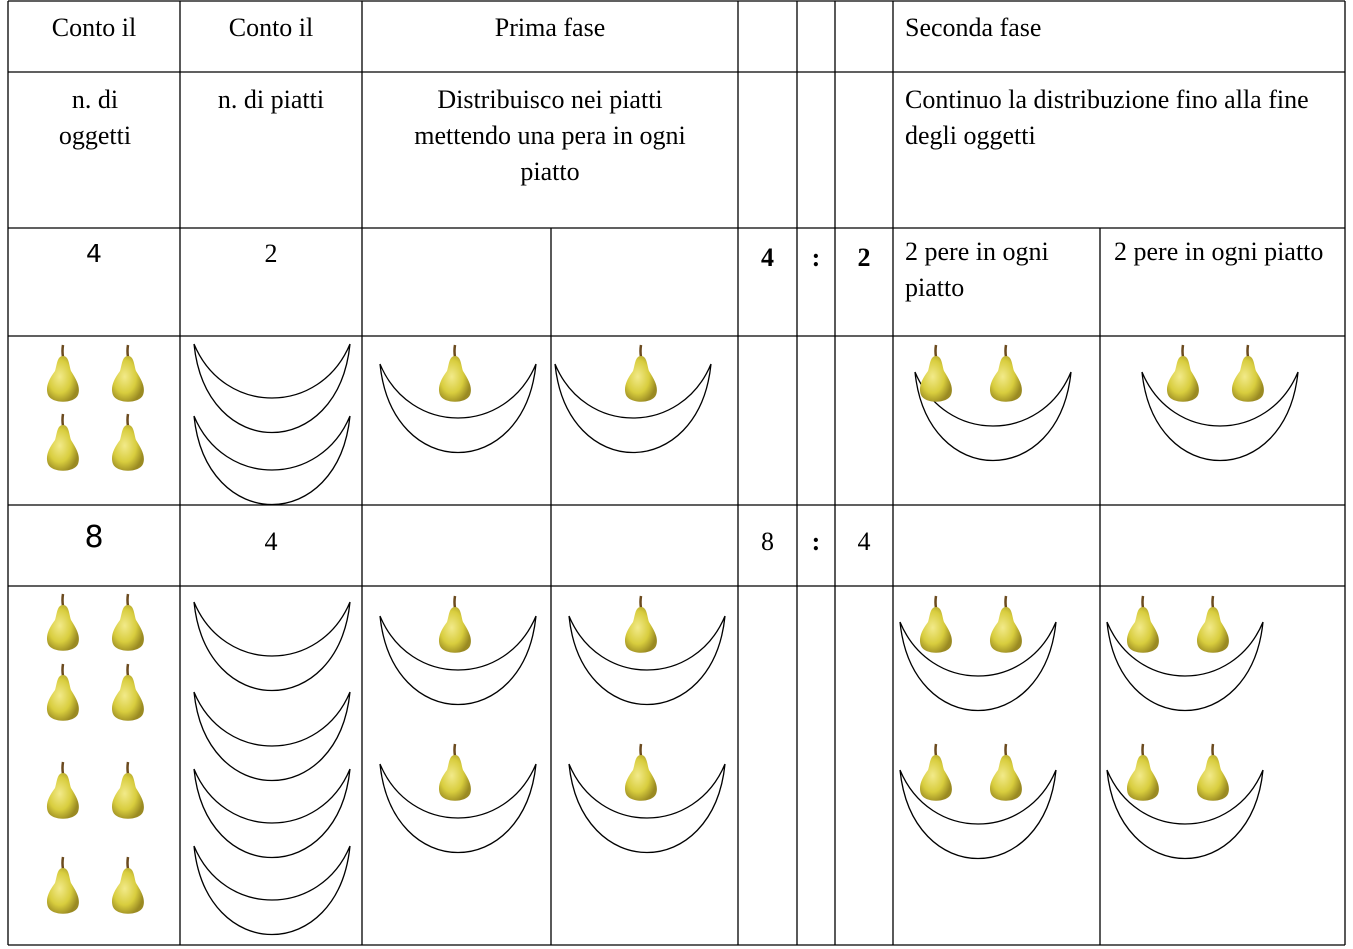 The width and height of the screenshot is (1353, 949). What do you see at coordinates (271, 99) in the screenshot?
I see `description-cell: n. di piatti` at bounding box center [271, 99].